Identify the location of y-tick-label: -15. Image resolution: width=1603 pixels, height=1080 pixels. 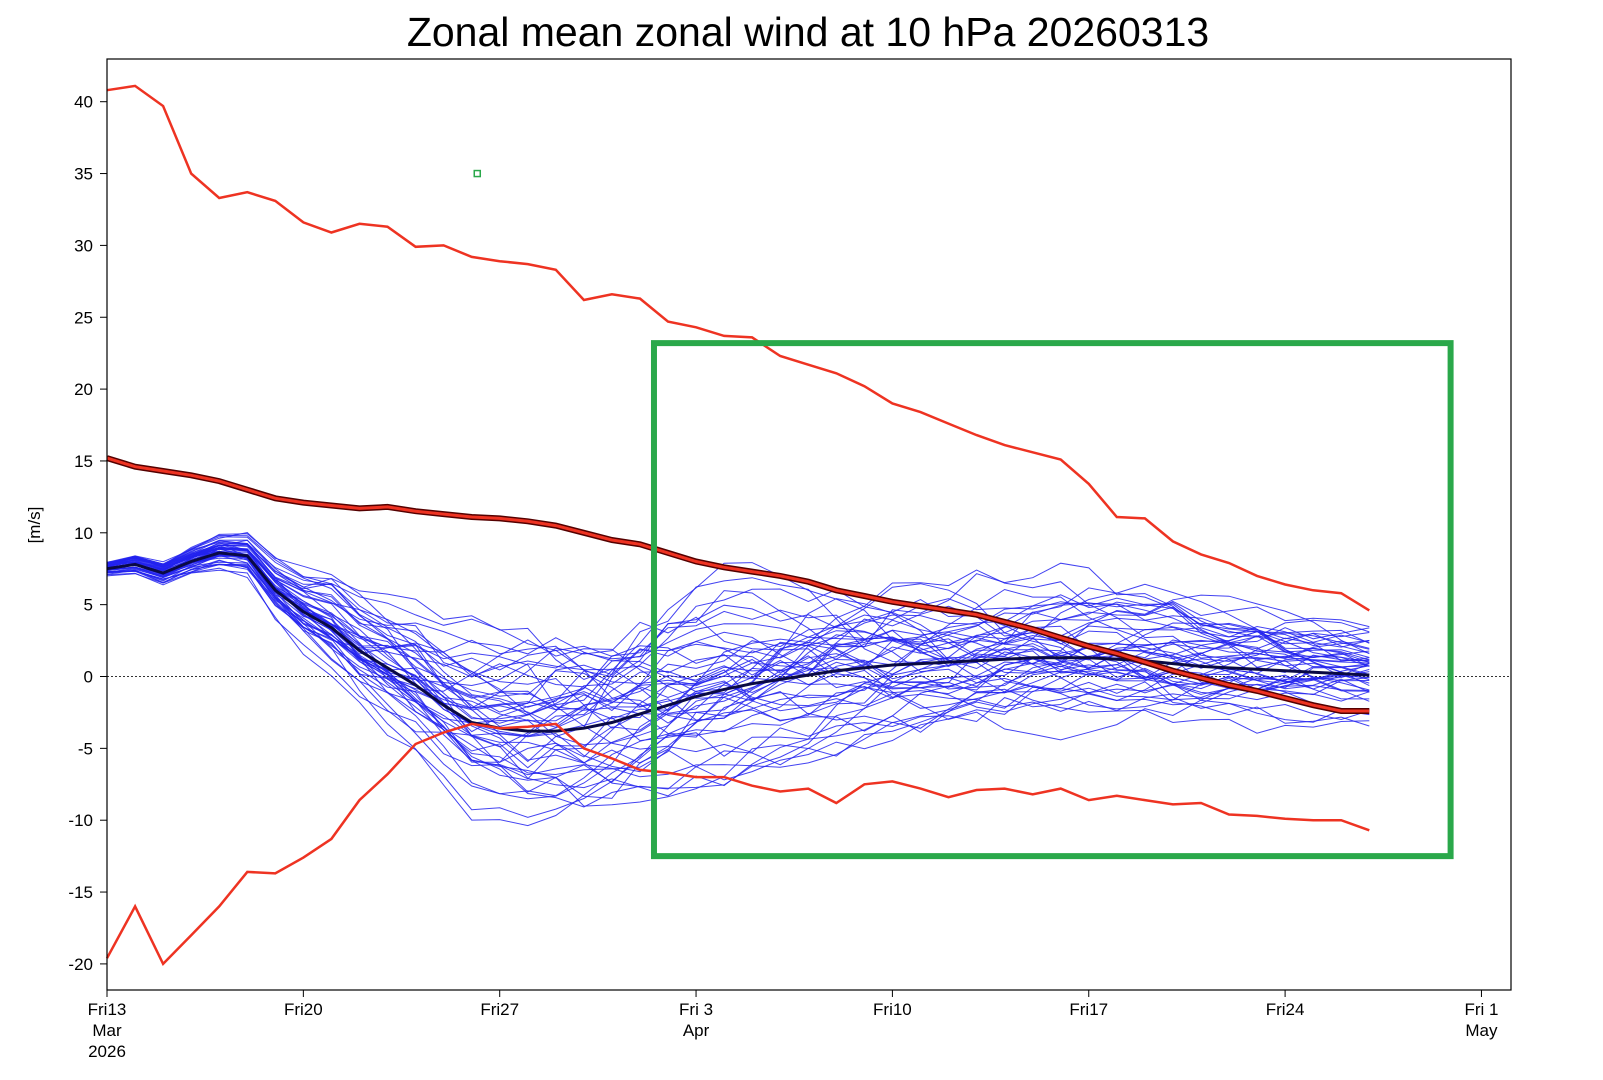
(80, 892).